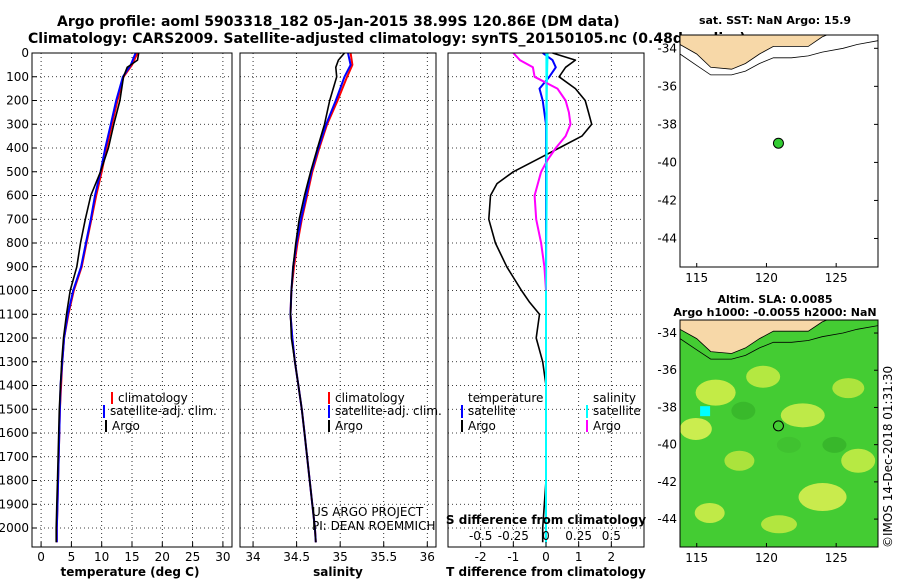  What do you see at coordinates (513, 536) in the screenshot?
I see `s-scale-tick-label: -0.25` at bounding box center [513, 536].